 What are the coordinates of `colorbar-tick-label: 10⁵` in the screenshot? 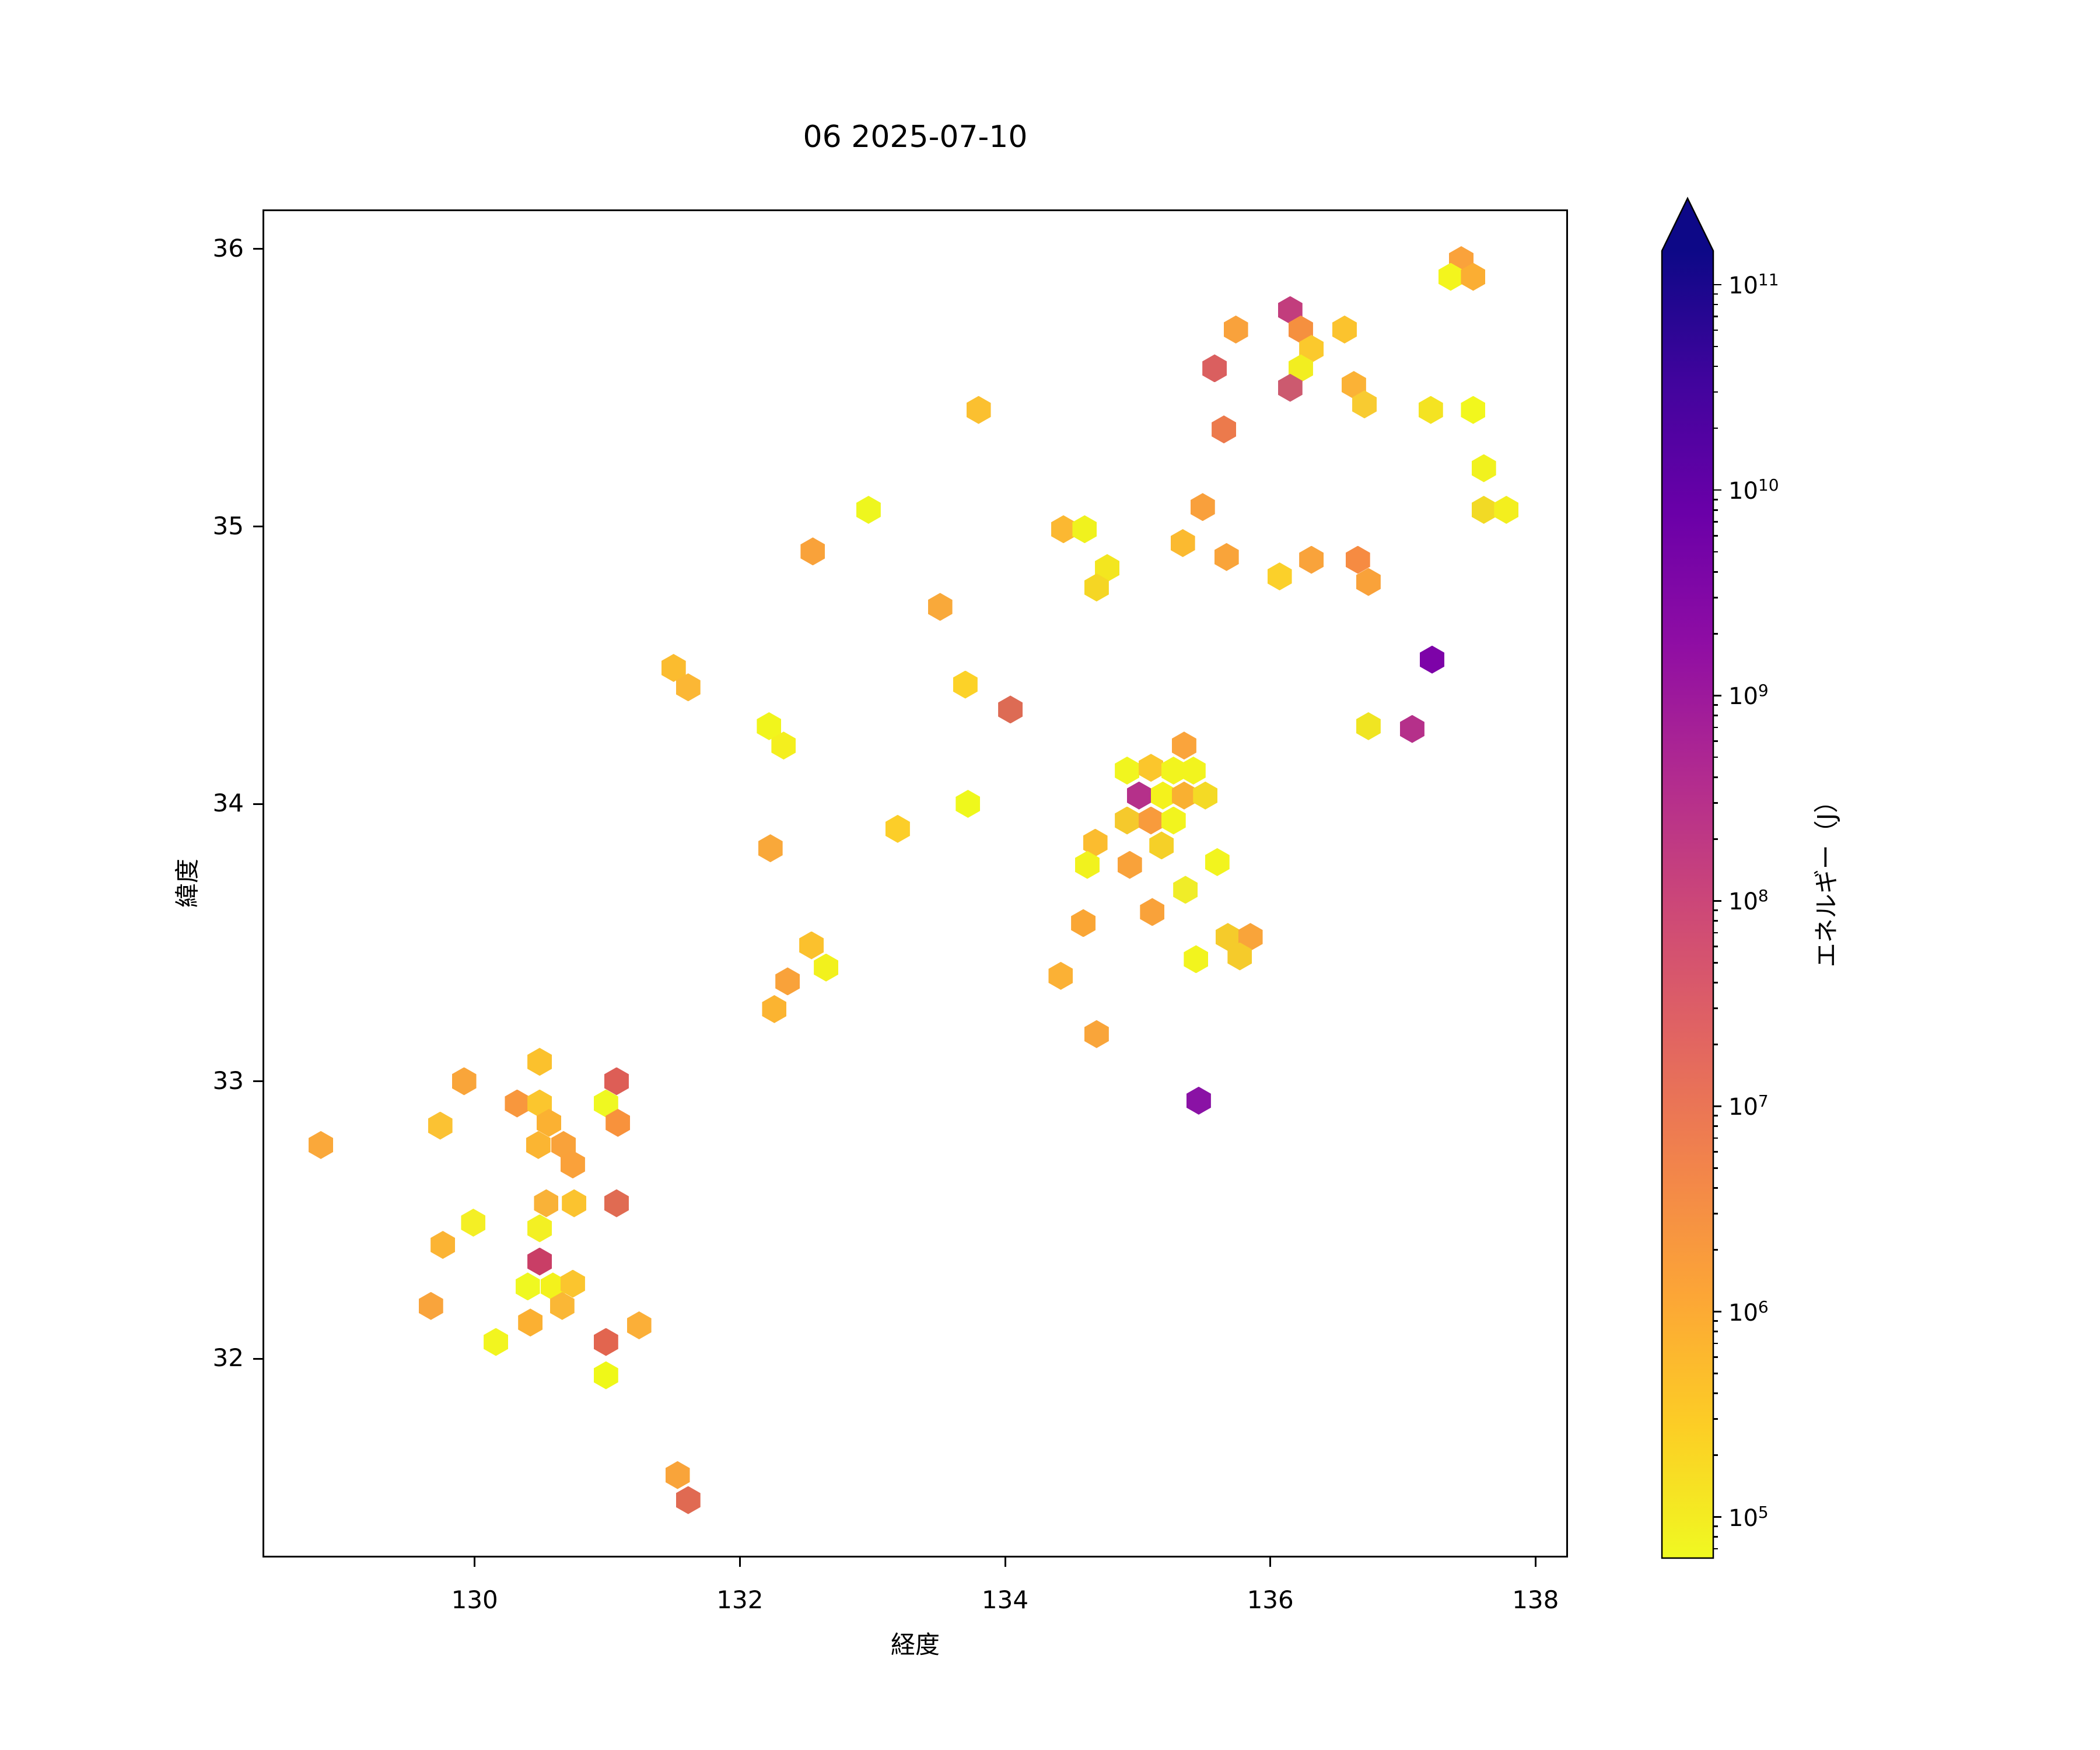 It's located at (1748, 1517).